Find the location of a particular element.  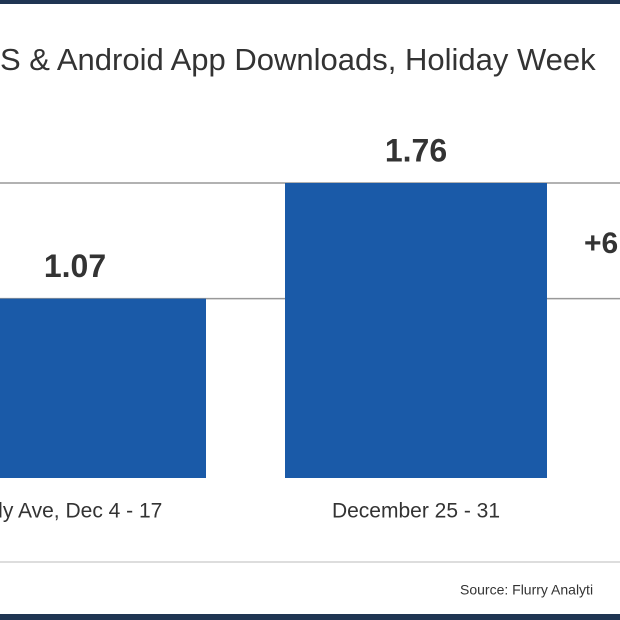

top-border is located at coordinates (310, 2).